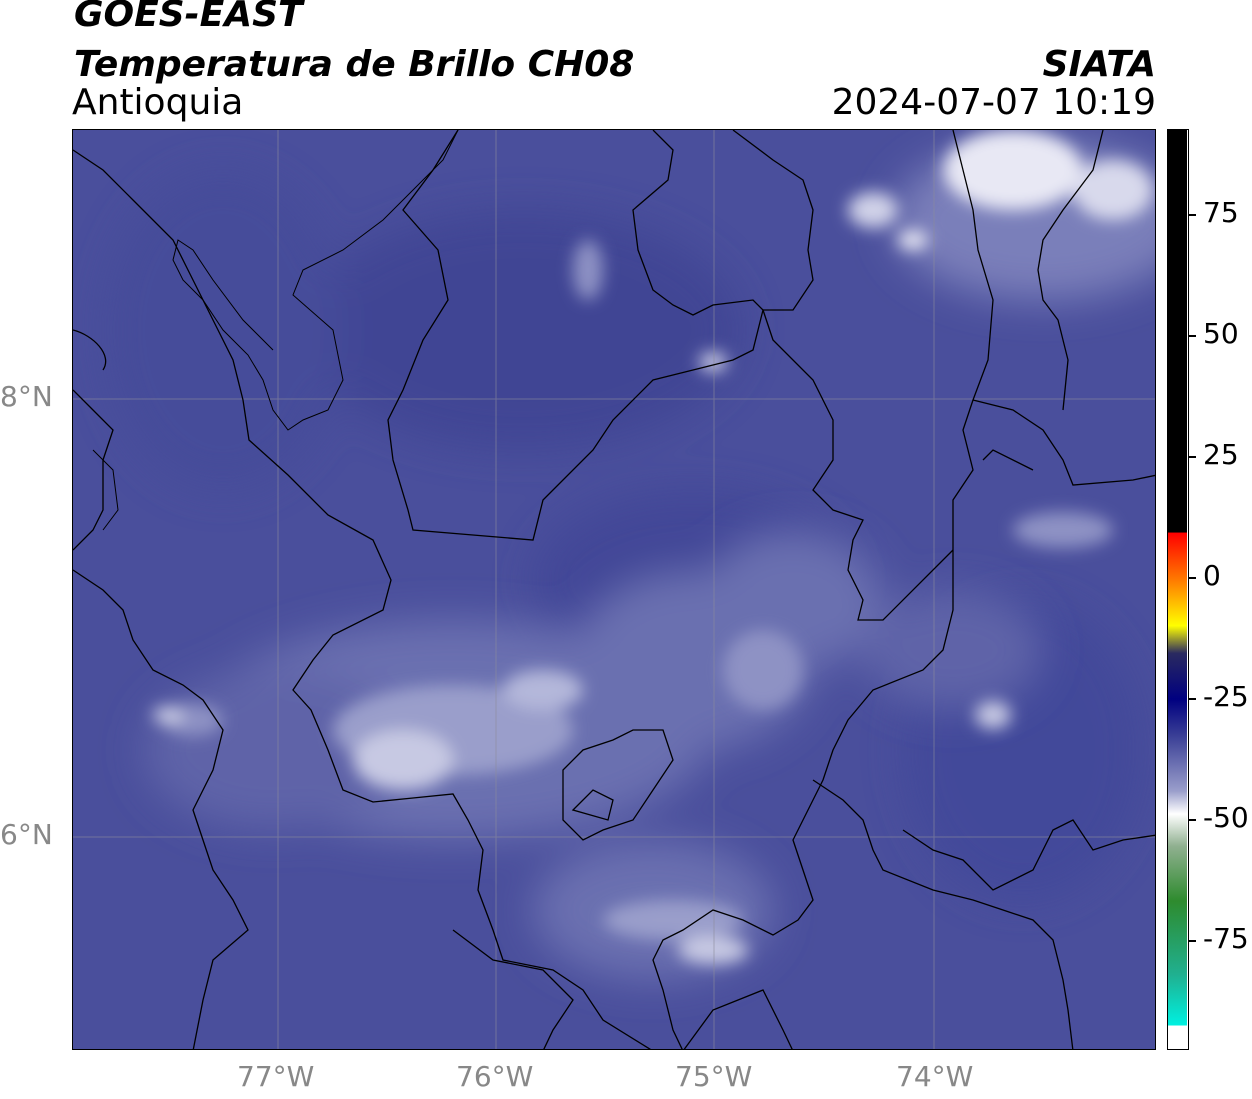 The image size is (1252, 1099). What do you see at coordinates (1226, 938) in the screenshot?
I see `colorbar-tick-neg75: -75` at bounding box center [1226, 938].